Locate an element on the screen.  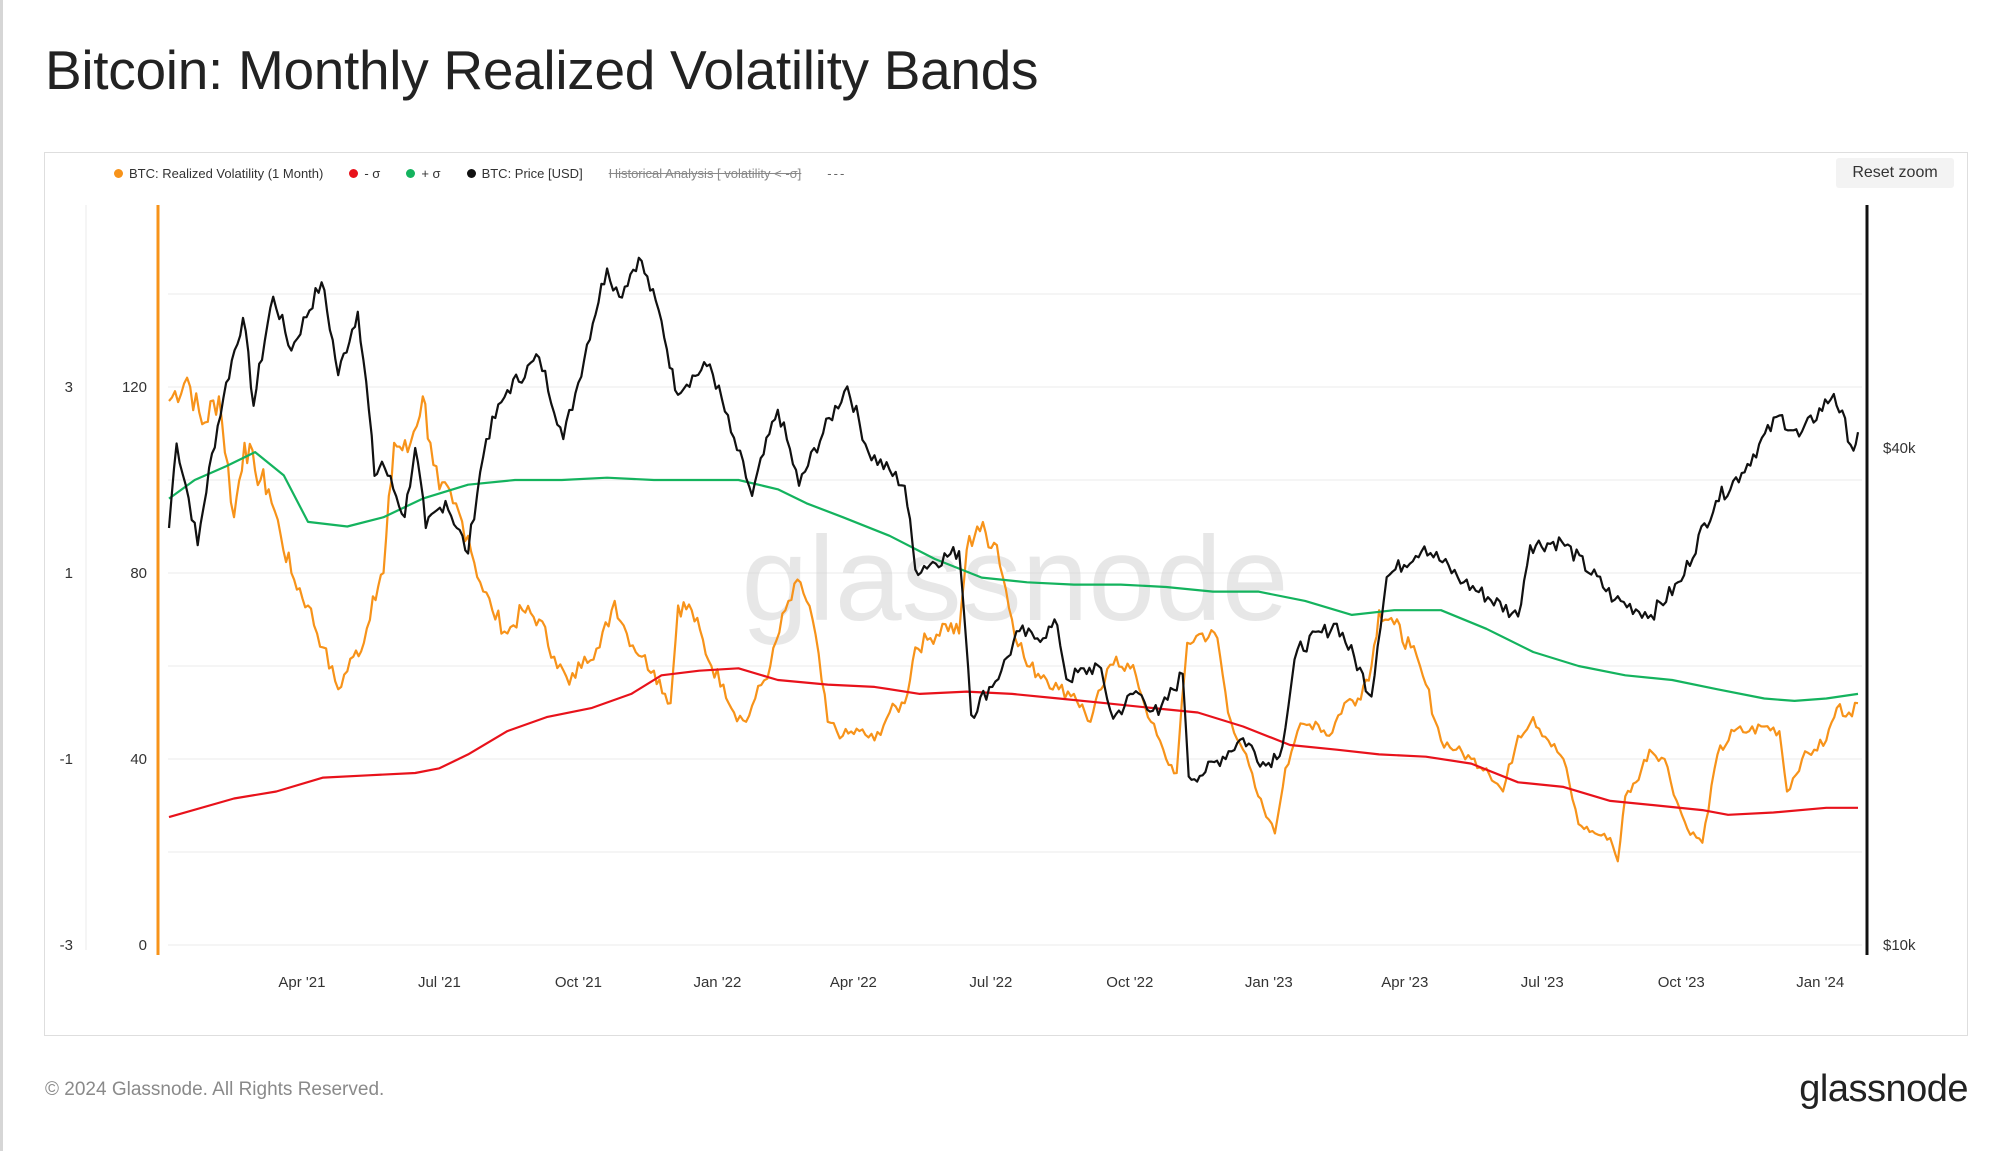
z-tick-label: -1 is located at coordinates (66, 759).